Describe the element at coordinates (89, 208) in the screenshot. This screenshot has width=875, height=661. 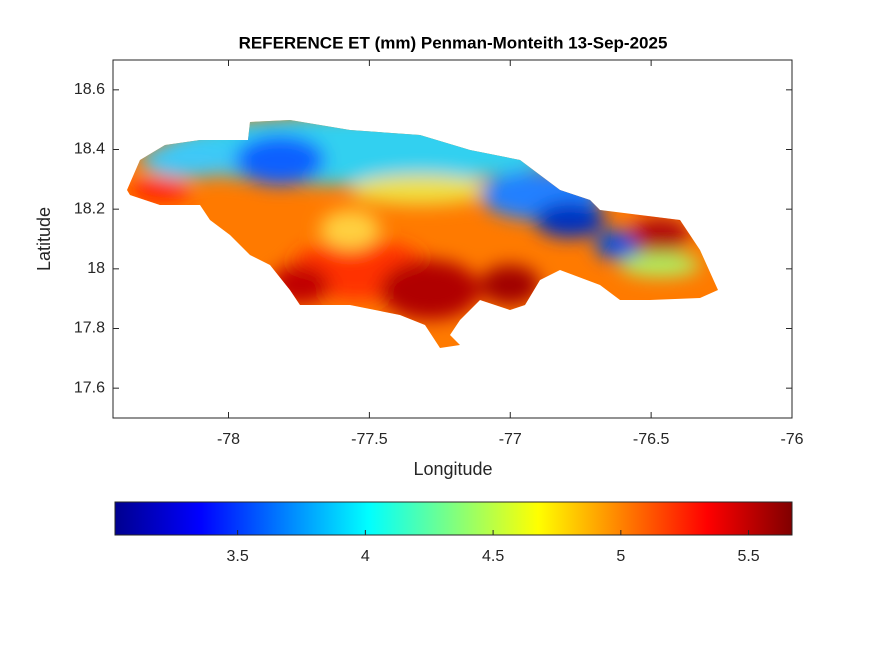
I see `y-tick-label: 18.2` at that location.